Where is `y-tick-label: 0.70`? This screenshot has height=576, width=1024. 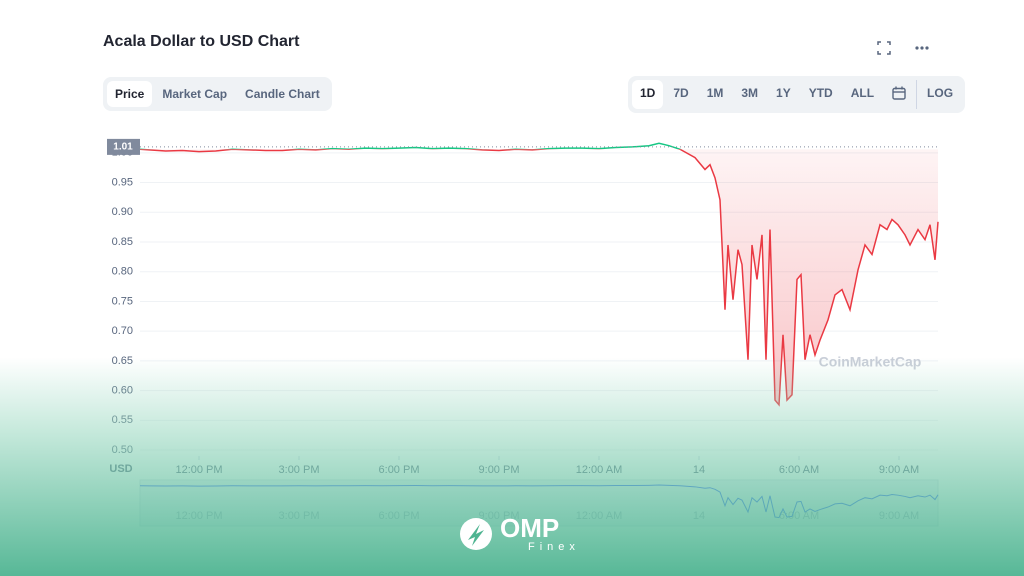
y-tick-label: 0.70 is located at coordinates (122, 331).